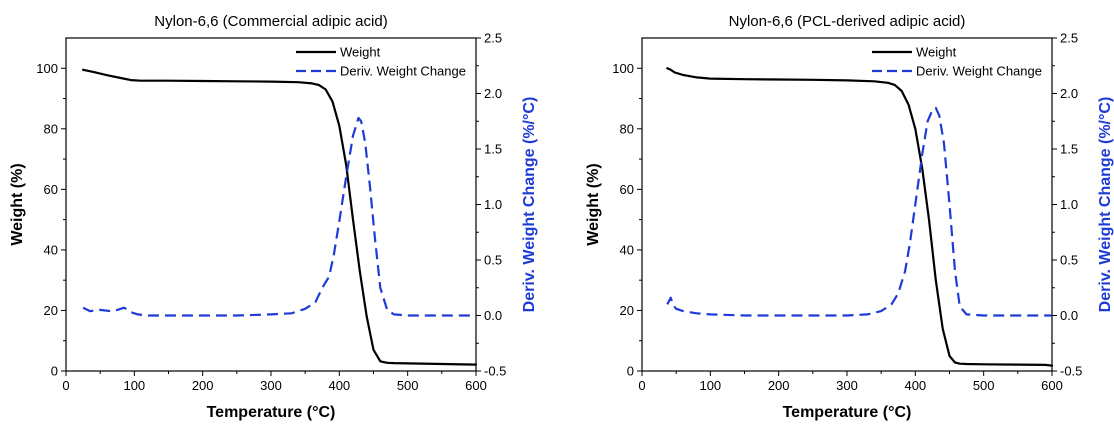 The height and width of the screenshot is (425, 1114). I want to click on chart-title: Nylon-6,6 (Commercial adipic acid), so click(270, 21).